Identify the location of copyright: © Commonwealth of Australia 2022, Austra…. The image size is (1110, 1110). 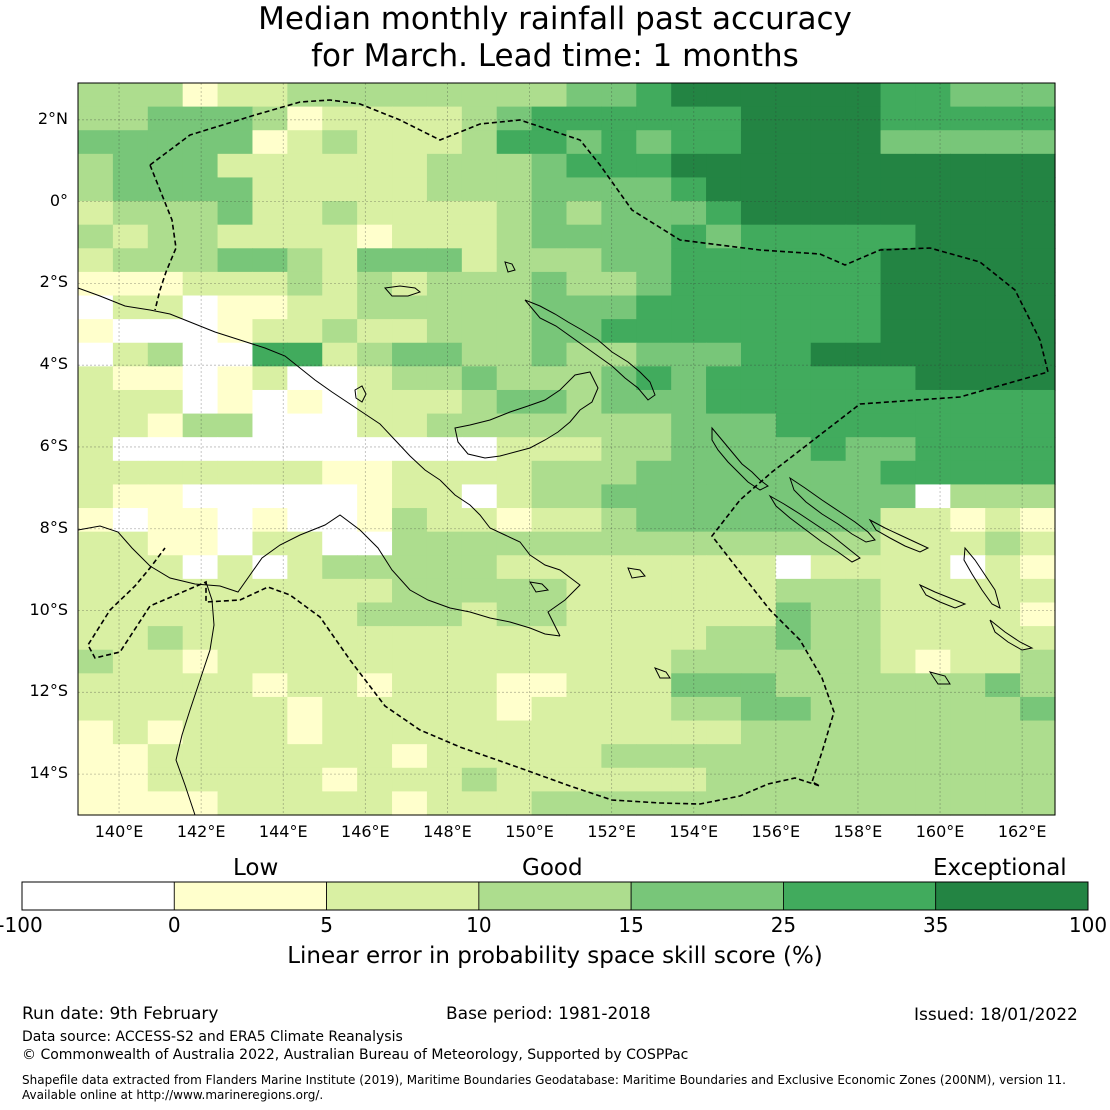
(355, 1055).